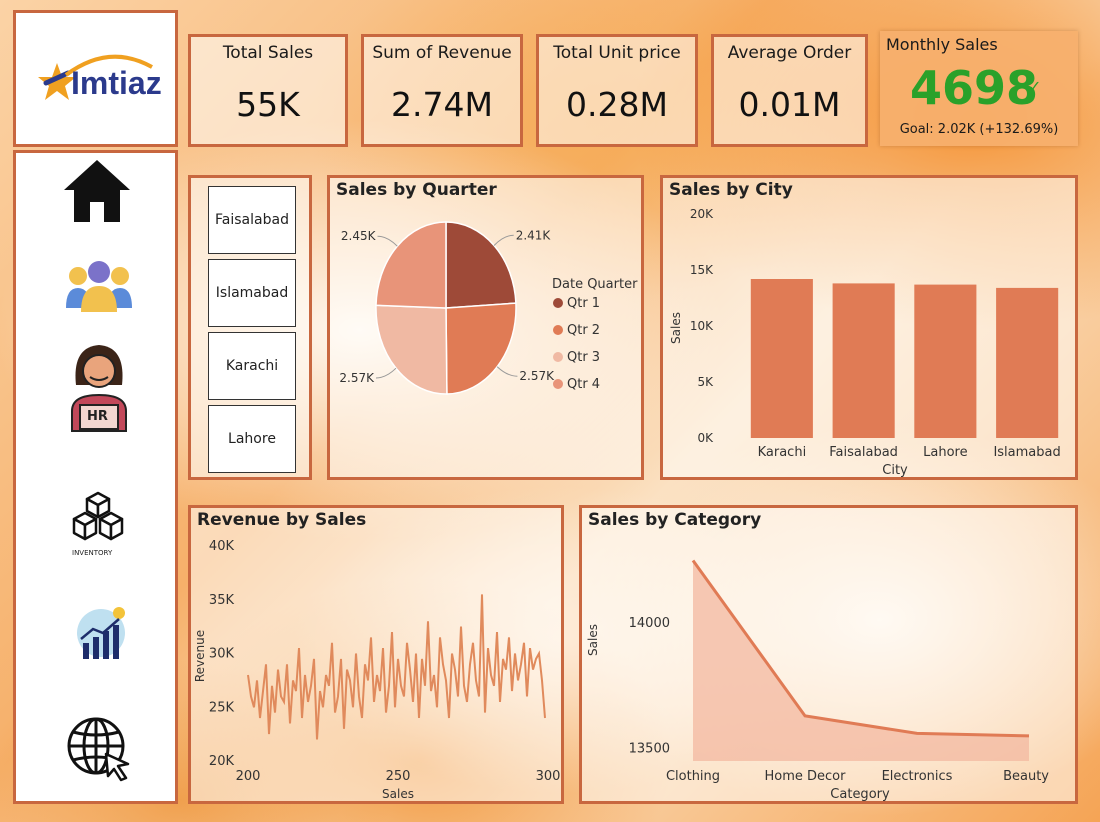 Image resolution: width=1100 pixels, height=822 pixels. I want to click on monthly-sales-goal: Goal: 2.02K (+132.69%), so click(979, 129).